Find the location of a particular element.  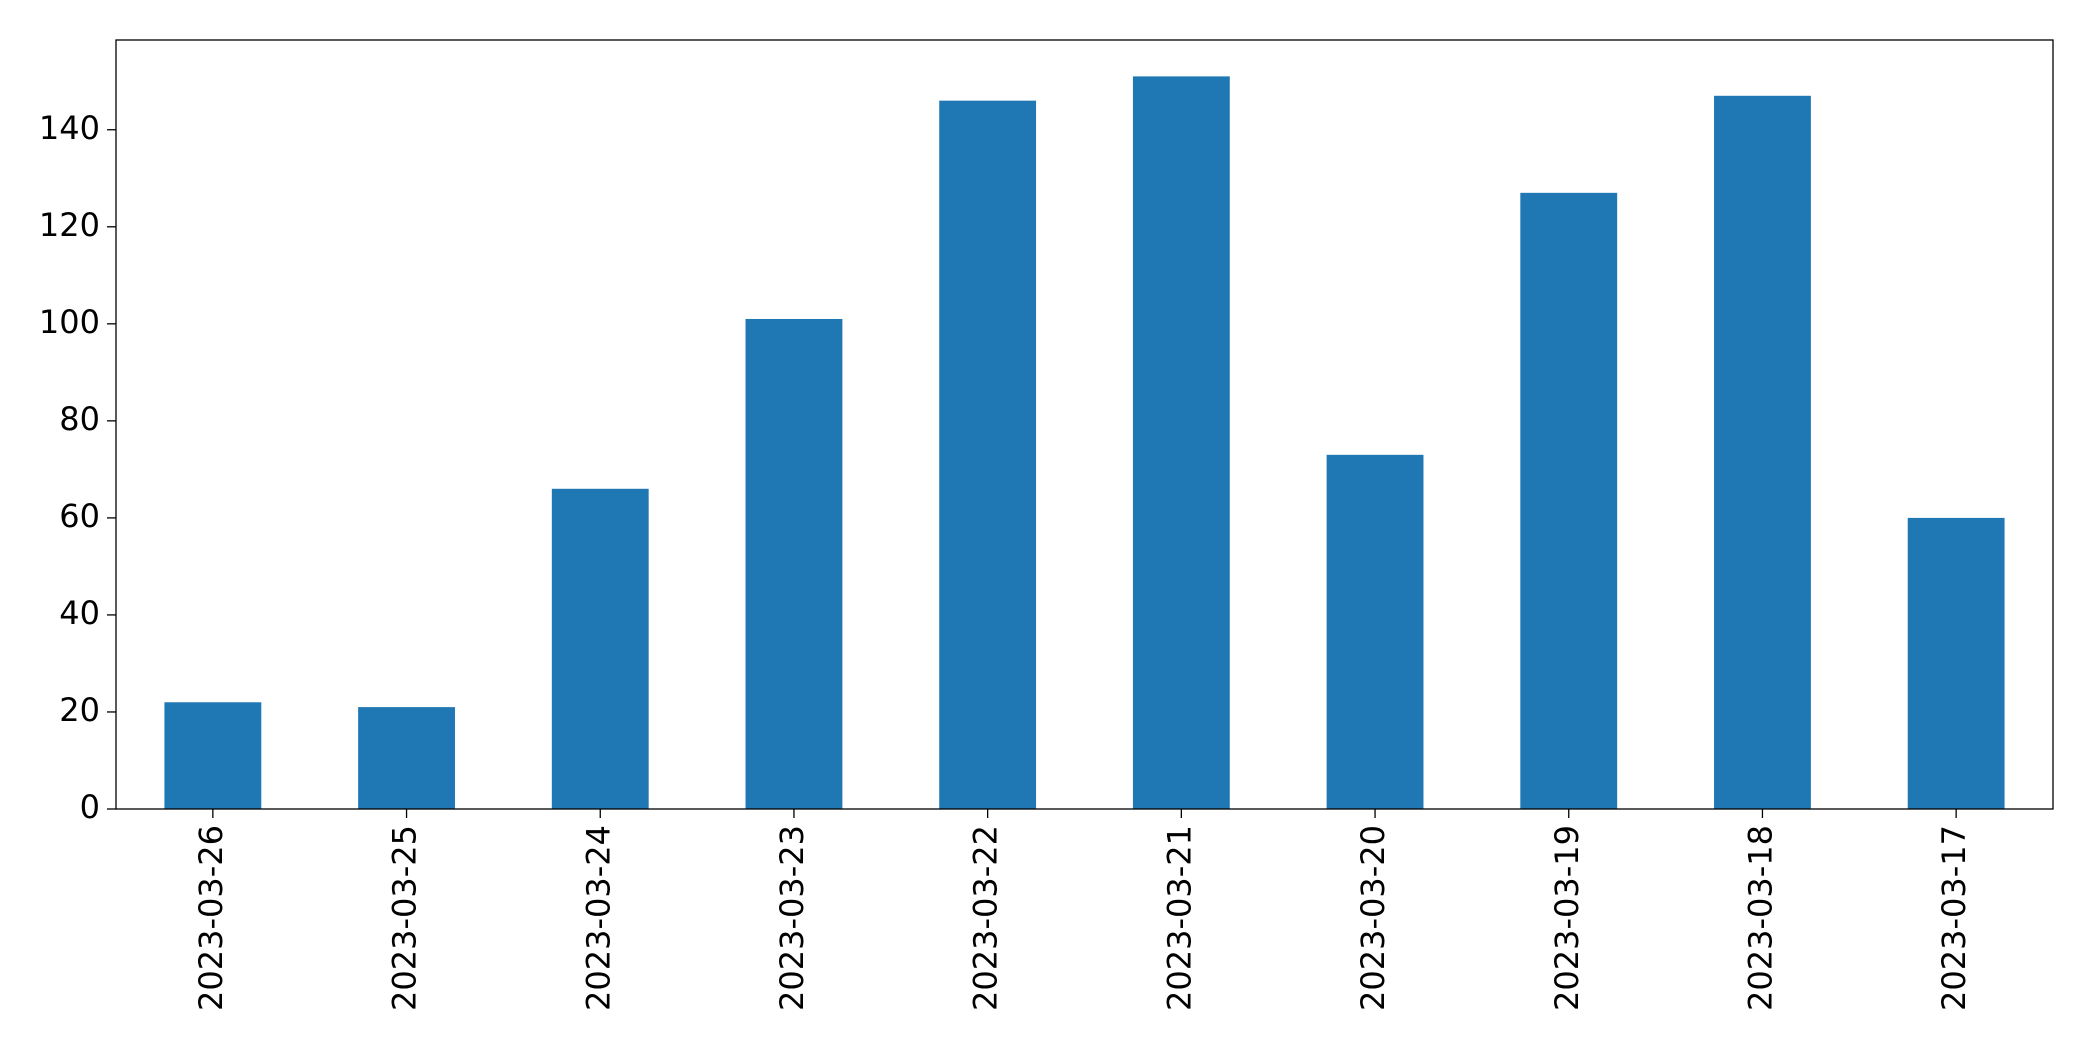

x-tick-label: 2023-03-19 is located at coordinates (1567, 918).